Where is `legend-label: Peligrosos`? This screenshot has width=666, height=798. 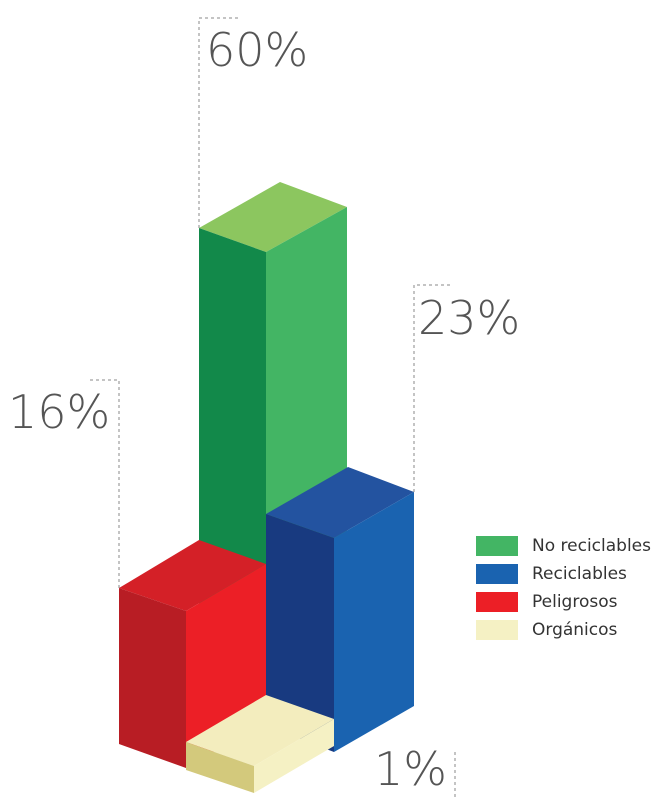
legend-label: Peligrosos is located at coordinates (575, 602).